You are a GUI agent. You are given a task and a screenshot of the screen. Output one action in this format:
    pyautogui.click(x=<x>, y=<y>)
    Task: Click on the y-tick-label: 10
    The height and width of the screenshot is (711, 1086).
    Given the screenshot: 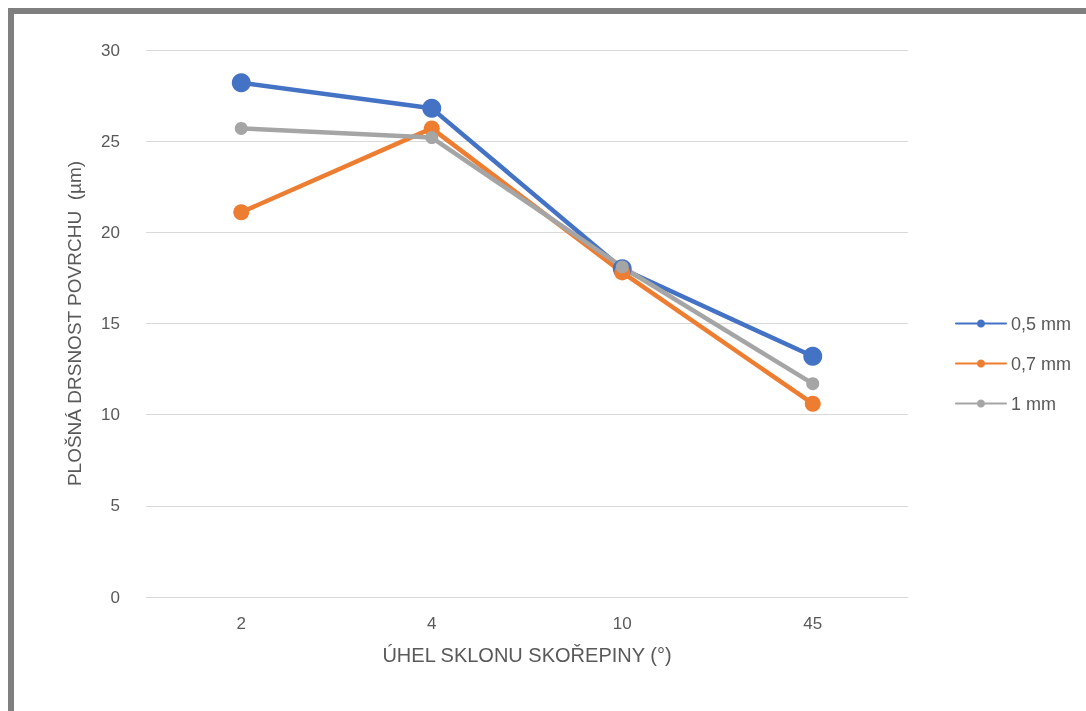 What is the action you would take?
    pyautogui.click(x=110, y=415)
    